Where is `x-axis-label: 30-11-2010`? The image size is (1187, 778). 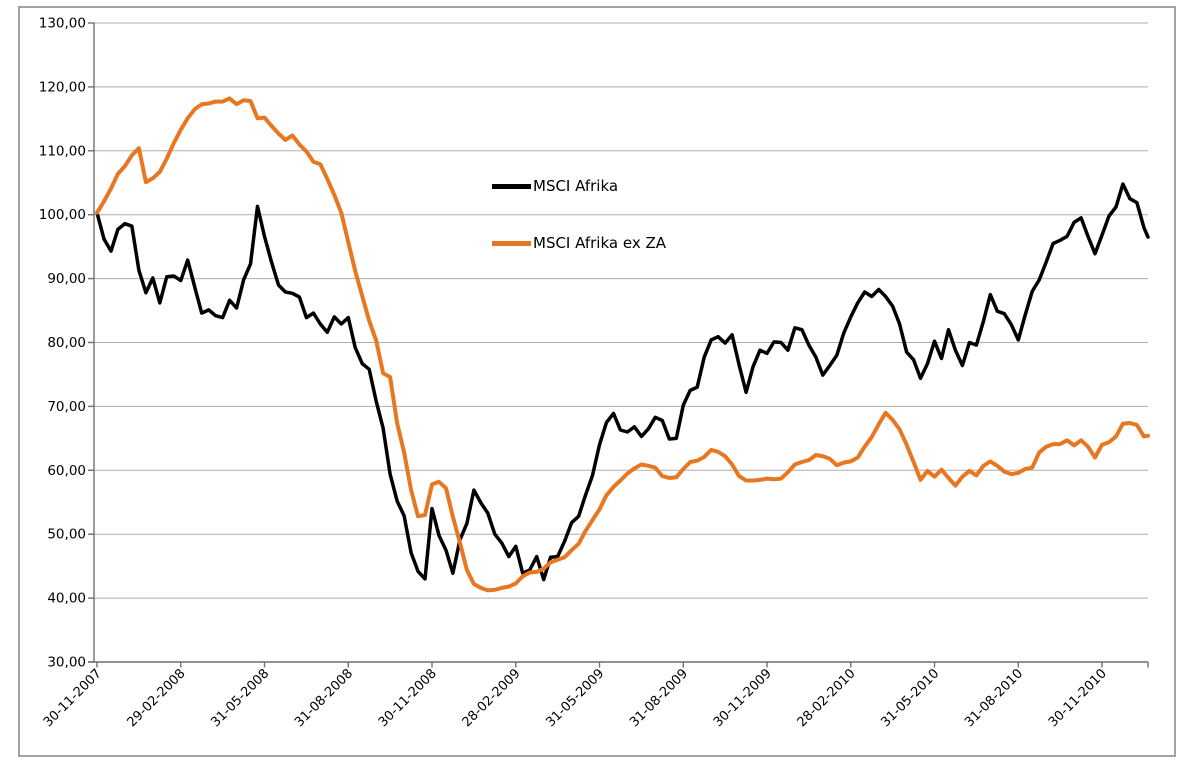 x-axis-label: 30-11-2010 is located at coordinates (1078, 698).